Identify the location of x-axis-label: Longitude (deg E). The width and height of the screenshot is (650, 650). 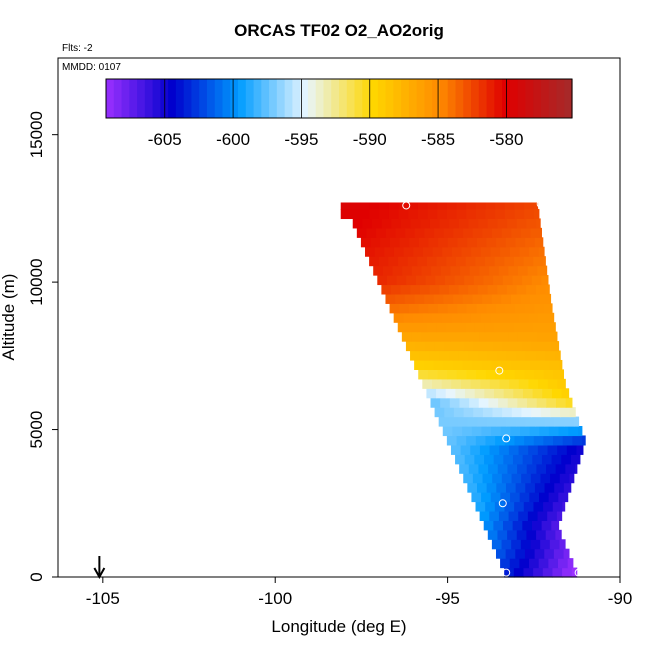
(338, 626).